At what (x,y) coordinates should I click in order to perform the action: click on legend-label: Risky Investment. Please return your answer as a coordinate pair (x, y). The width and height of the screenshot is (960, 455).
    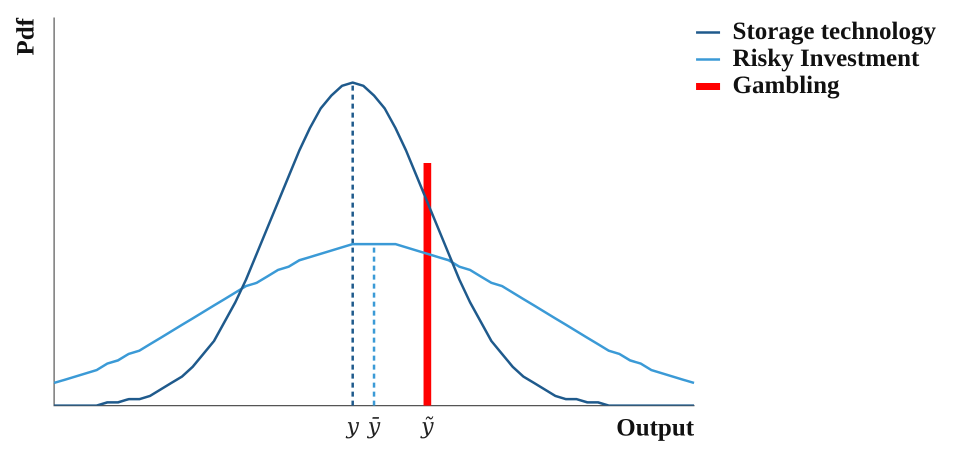
    Looking at the image, I should click on (826, 58).